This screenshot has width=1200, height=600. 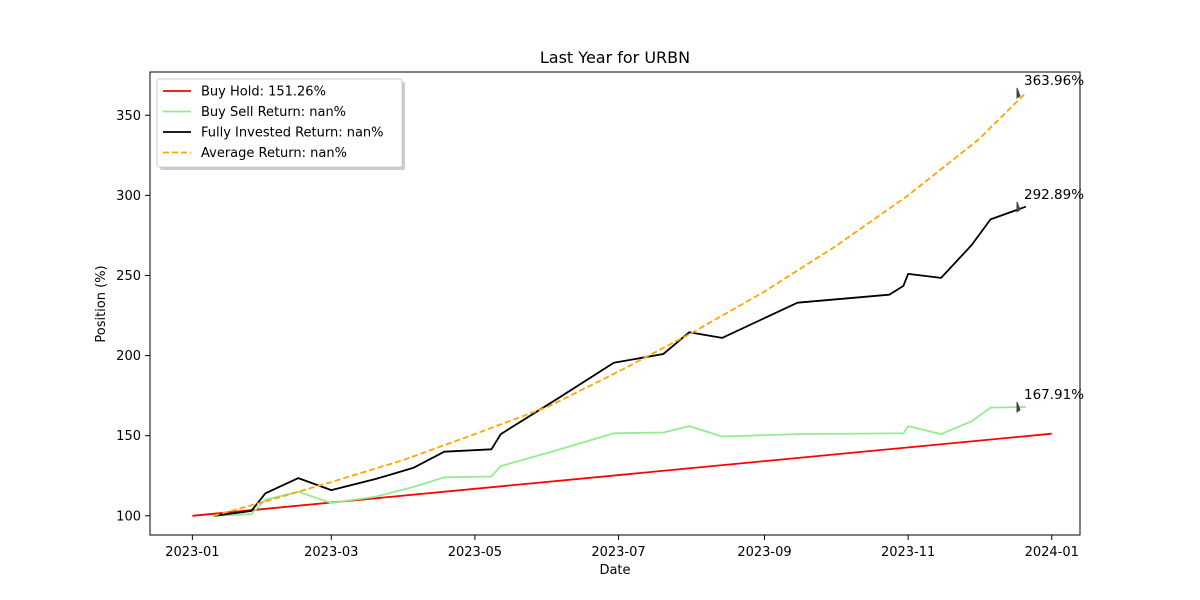 I want to click on y-tick-label: 300, so click(x=128, y=196).